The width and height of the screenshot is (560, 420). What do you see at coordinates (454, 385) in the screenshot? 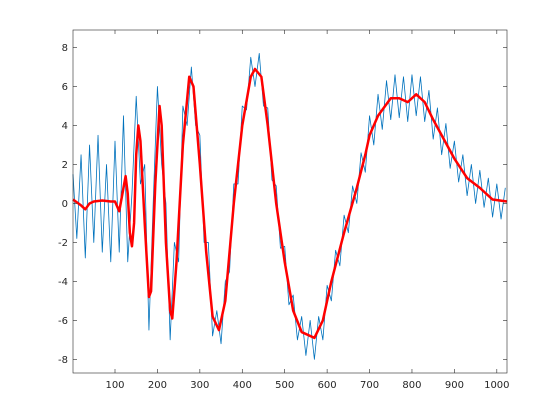
I see `x-tick-label: 900` at bounding box center [454, 385].